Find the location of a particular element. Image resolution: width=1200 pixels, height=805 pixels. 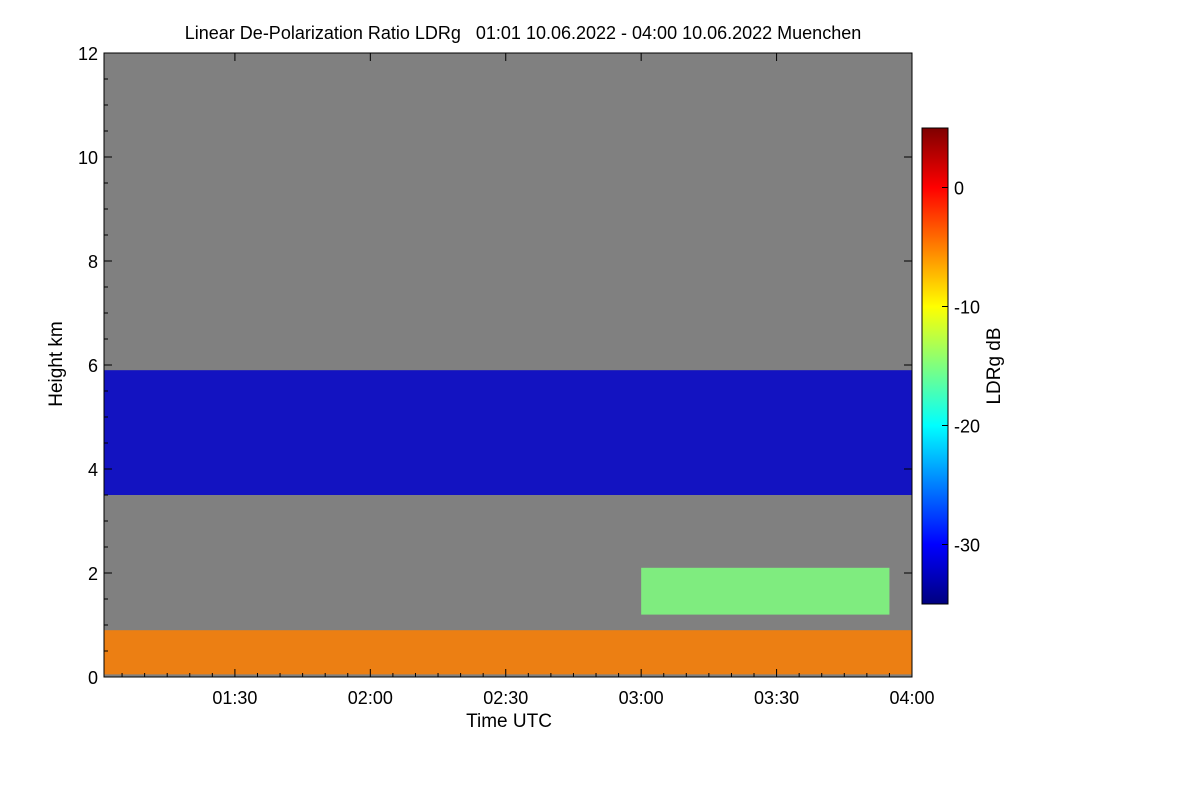

y-tick-label: 2 is located at coordinates (93, 574).